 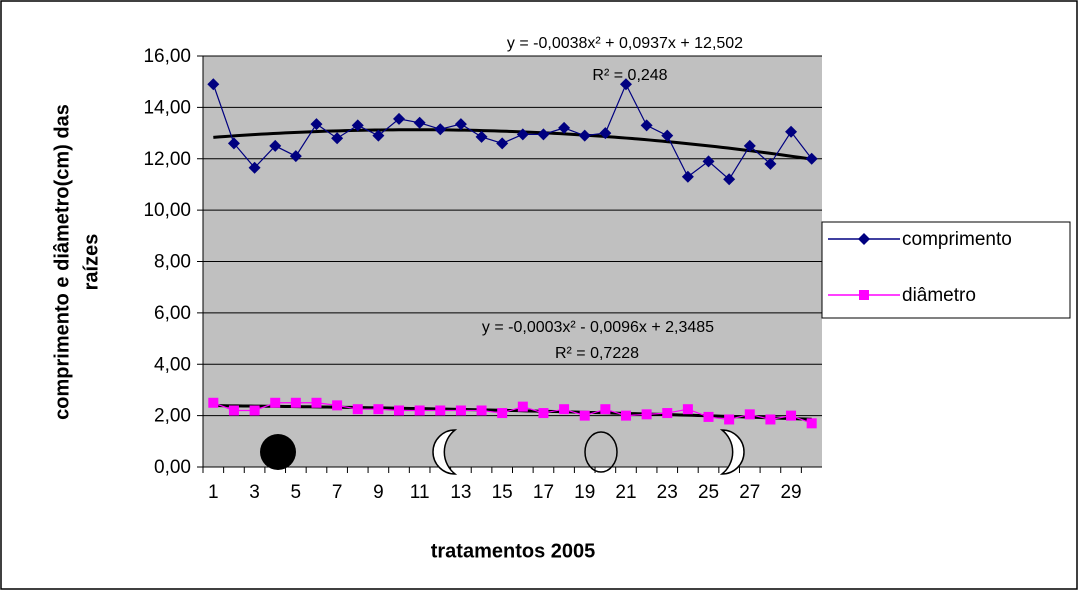 I want to click on moon-new, so click(x=278, y=452).